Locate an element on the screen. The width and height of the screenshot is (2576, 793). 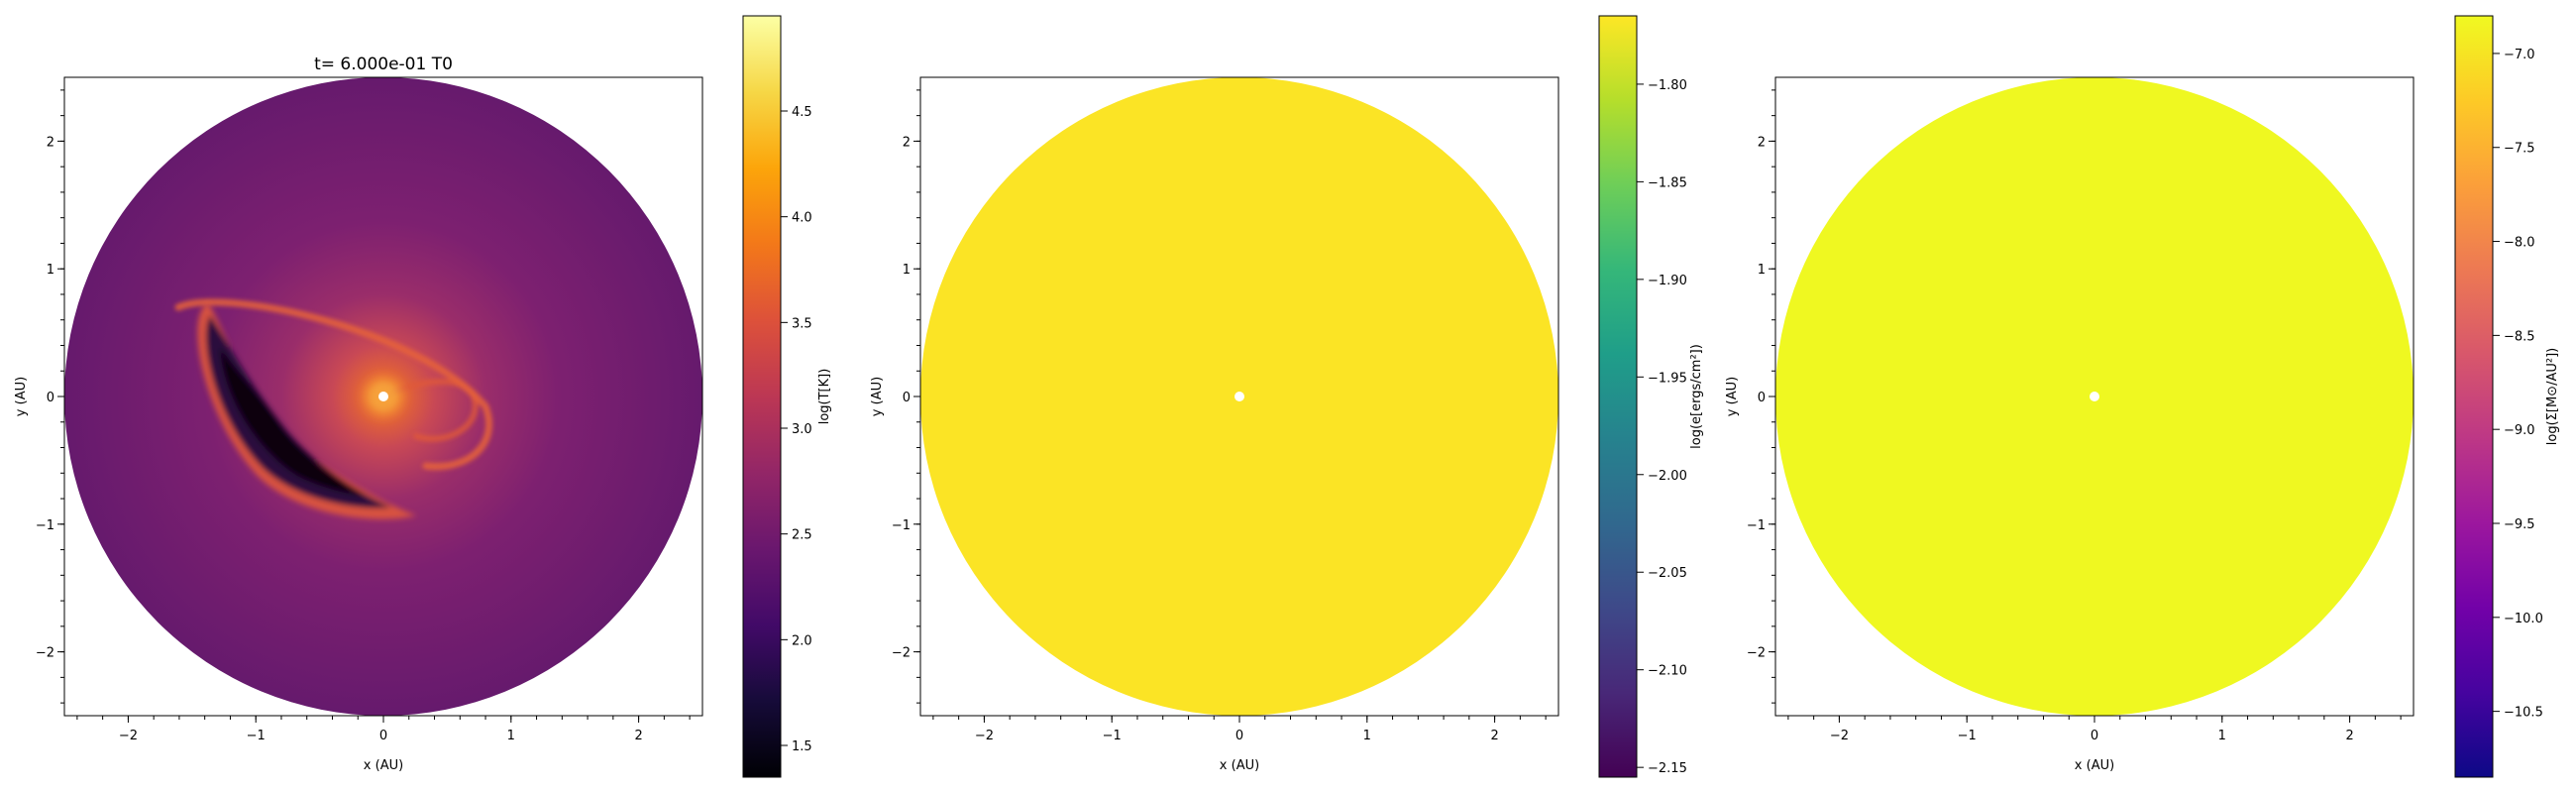
colorbar-tick-label: −2.10 is located at coordinates (1667, 671).